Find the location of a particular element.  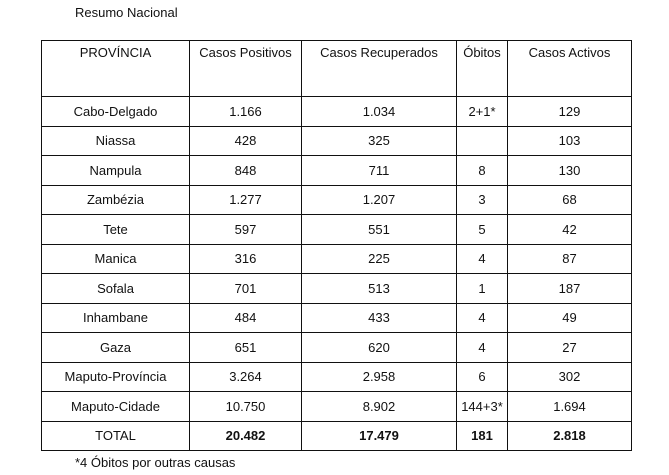

cell-provincia: Cabo-Delgado is located at coordinates (115, 111).